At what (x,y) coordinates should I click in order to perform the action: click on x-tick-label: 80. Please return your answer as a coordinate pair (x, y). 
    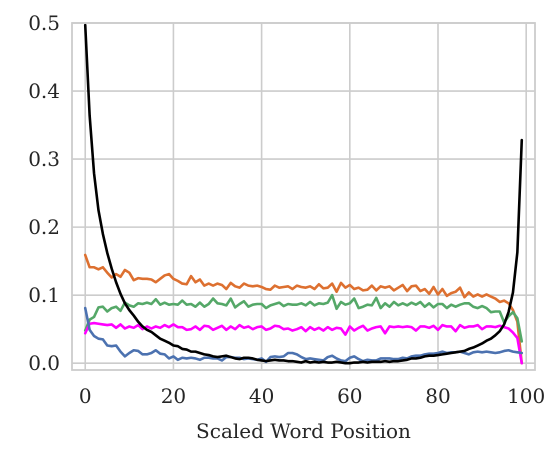
    Looking at the image, I should click on (437, 396).